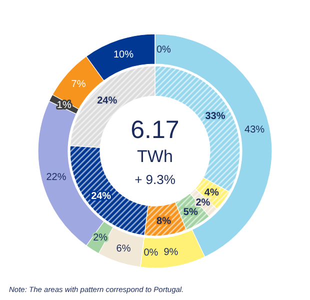 This screenshot has height=300, width=310. What do you see at coordinates (190, 212) in the screenshot?
I see `data-label: 5%` at bounding box center [190, 212].